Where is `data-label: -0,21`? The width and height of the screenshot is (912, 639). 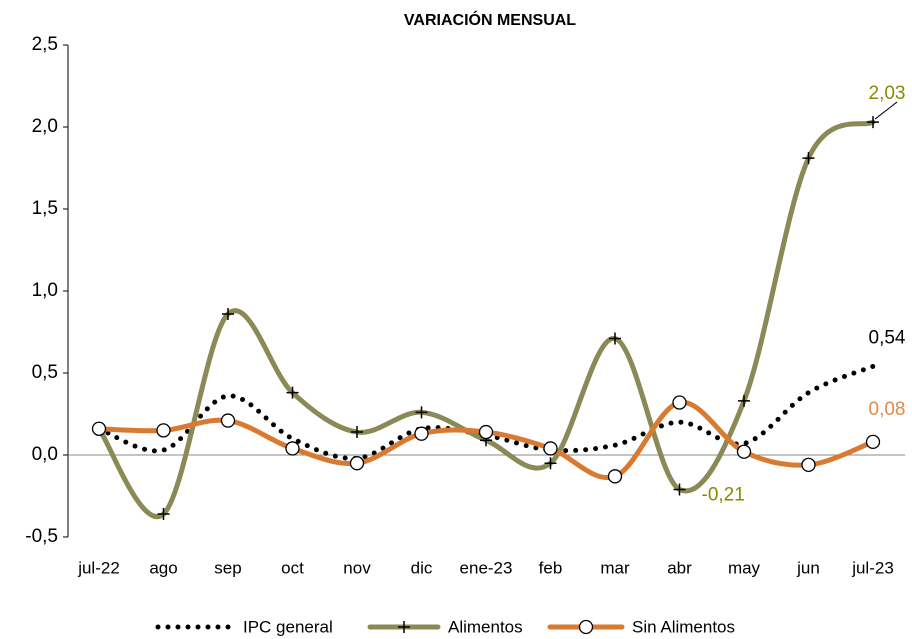
data-label: -0,21 is located at coordinates (723, 494).